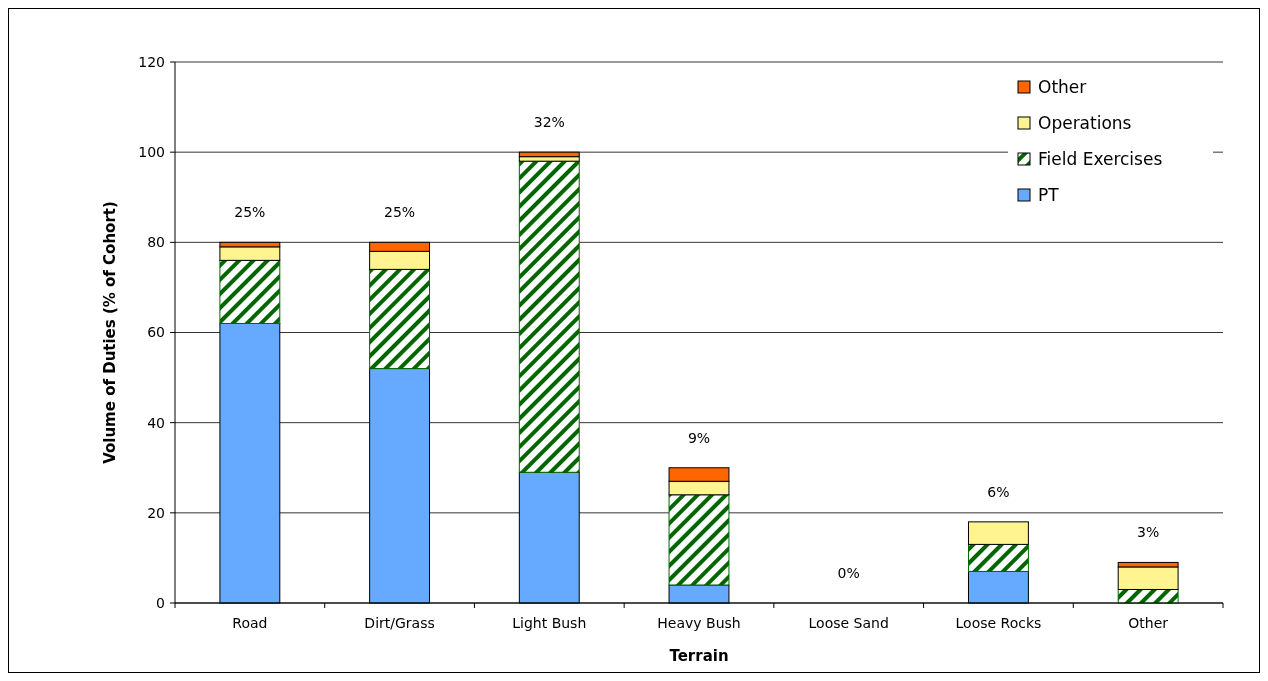 This screenshot has width=1268, height=681. Describe the element at coordinates (250, 623) in the screenshot. I see `x-tick-label: Road` at that location.